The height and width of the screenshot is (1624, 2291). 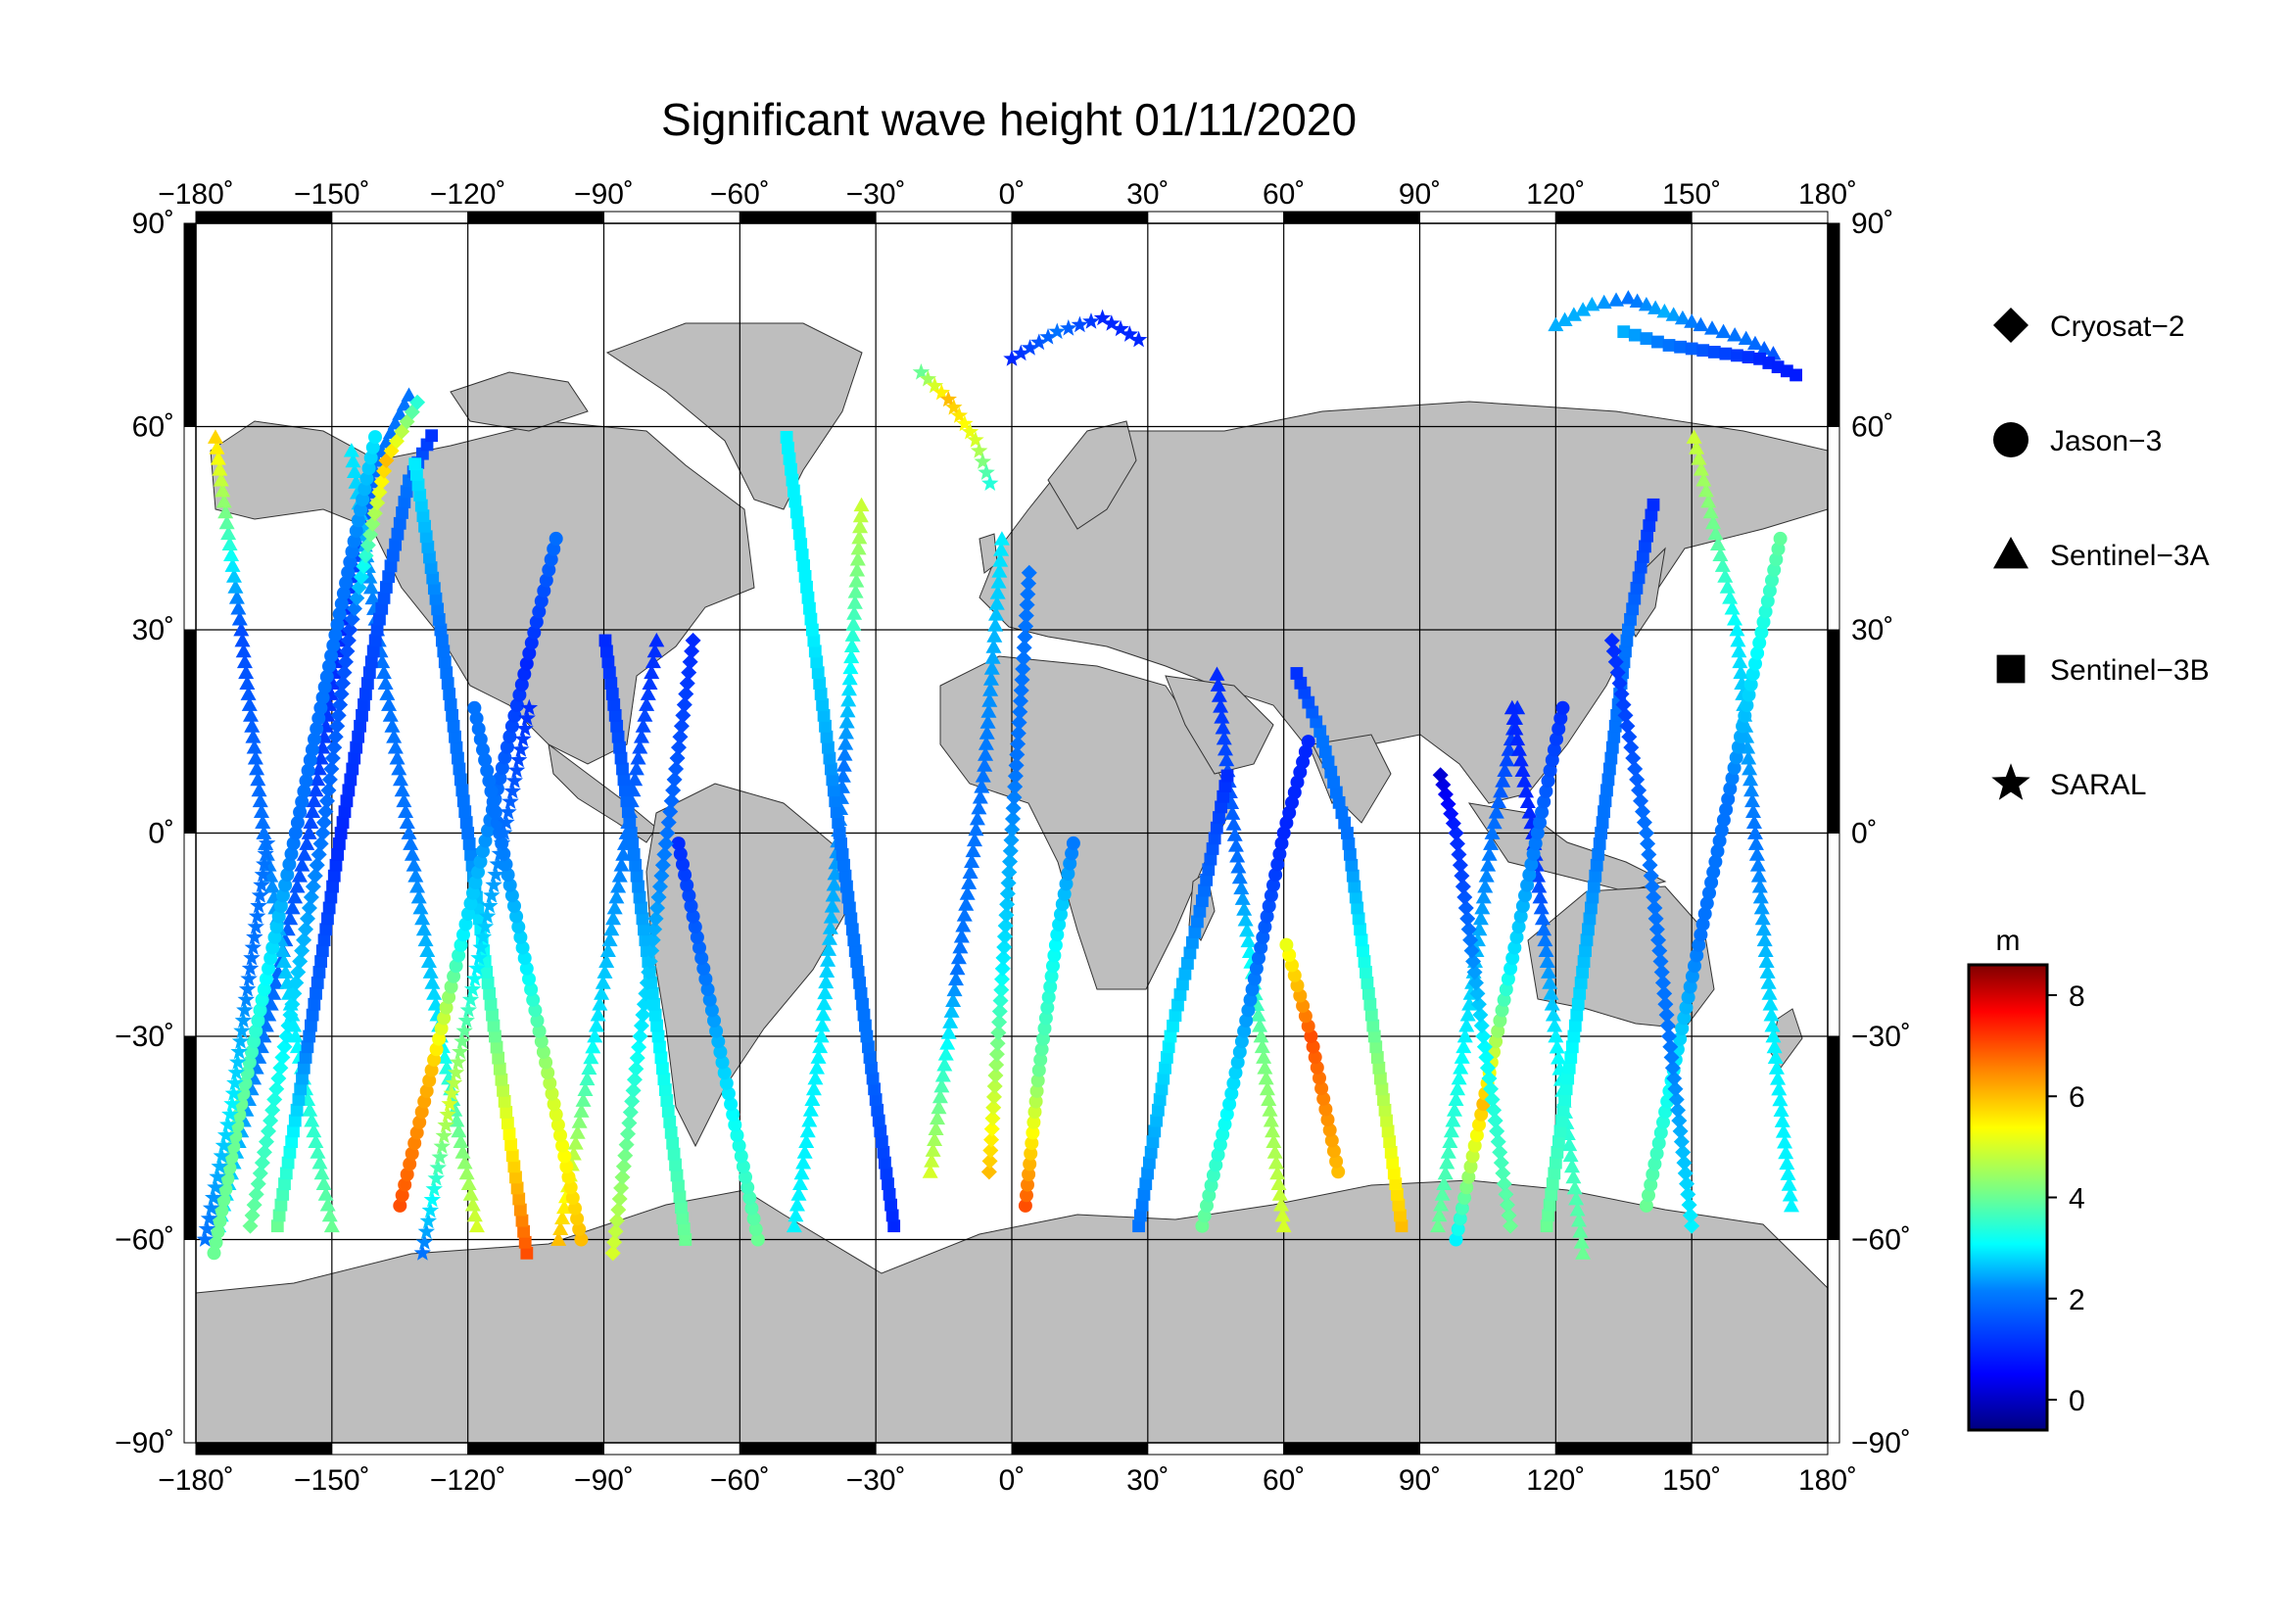 What do you see at coordinates (2008, 1197) in the screenshot?
I see `colorbar-gradient` at bounding box center [2008, 1197].